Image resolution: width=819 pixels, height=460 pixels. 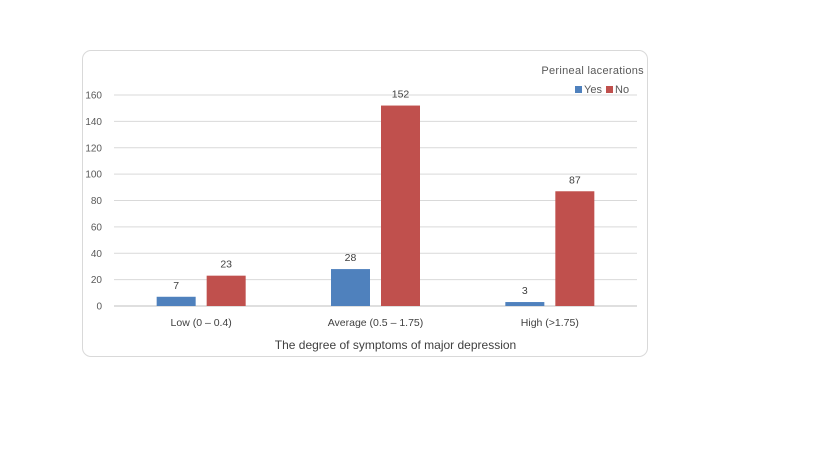 What do you see at coordinates (93, 122) in the screenshot?
I see `y-tick-label: 140` at bounding box center [93, 122].